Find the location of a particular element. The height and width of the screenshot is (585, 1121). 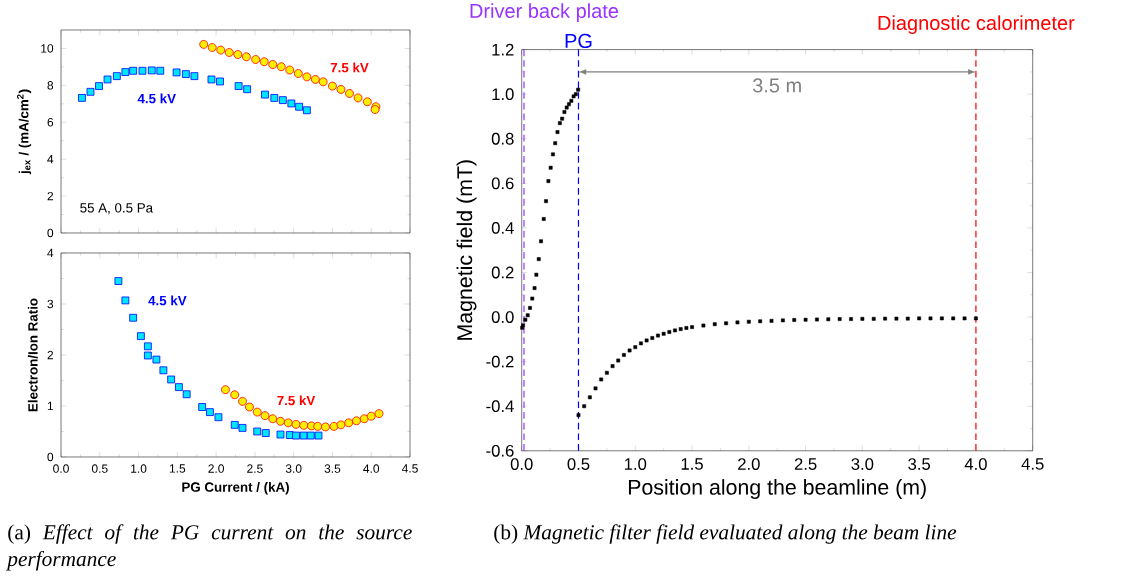

y-tick-label: 0.0 is located at coordinates (502, 317).